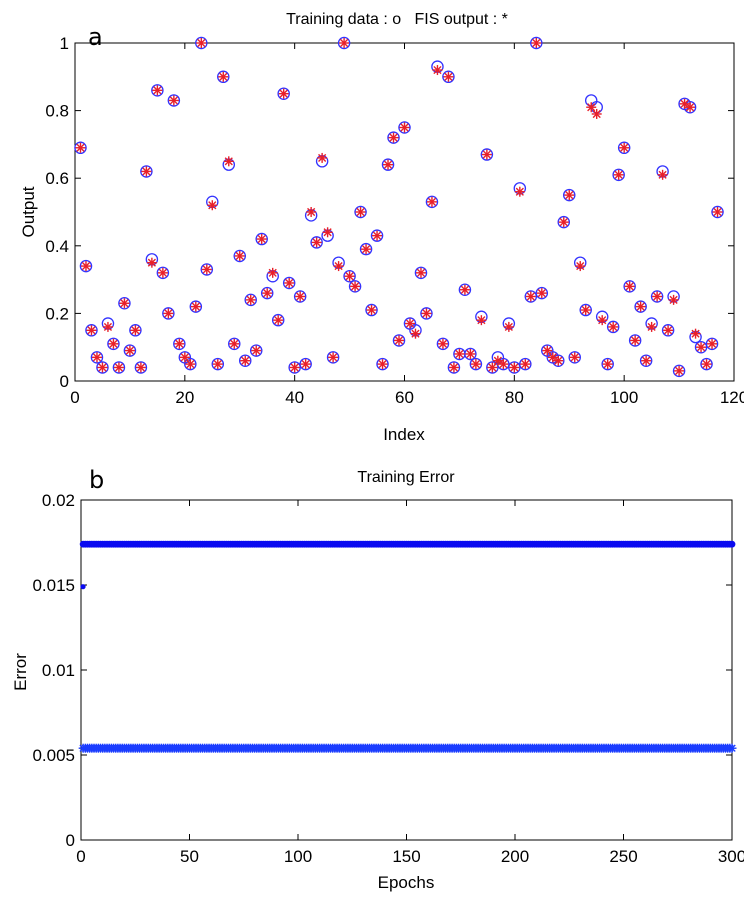 The height and width of the screenshot is (901, 744). What do you see at coordinates (53, 755) in the screenshot?
I see `chart-b-ytick-label: 0.005` at bounding box center [53, 755].